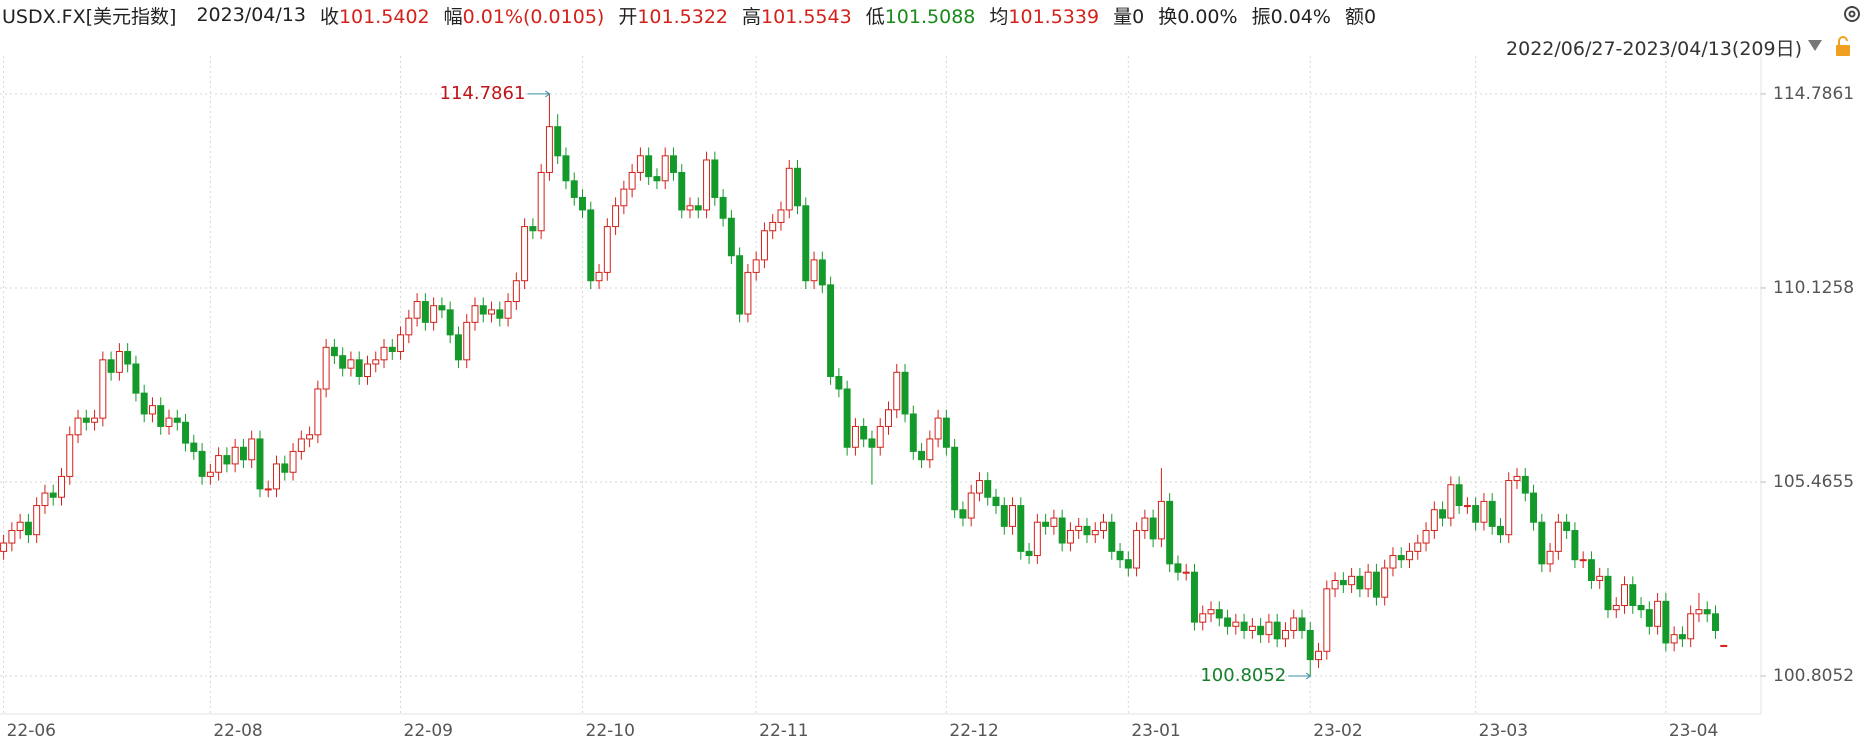  What do you see at coordinates (533, 16) in the screenshot?
I see `quote-value: 0.01%(0.0105)` at bounding box center [533, 16].